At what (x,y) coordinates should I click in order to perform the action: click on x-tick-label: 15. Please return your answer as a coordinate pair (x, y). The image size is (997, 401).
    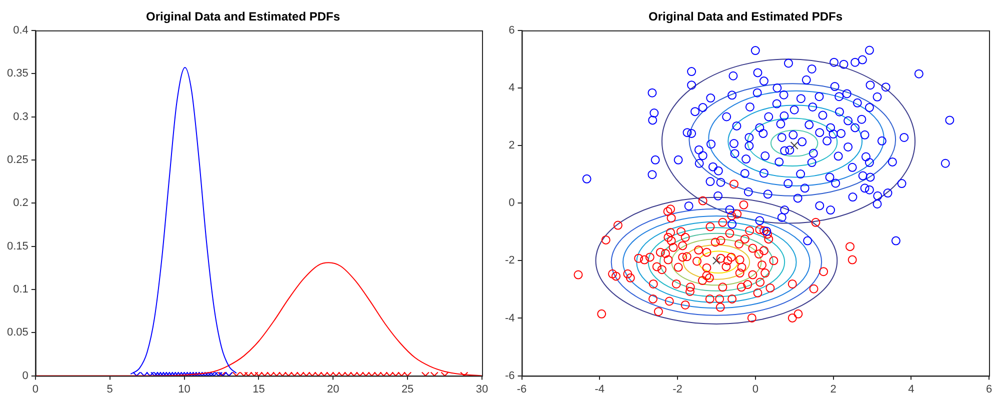
    Looking at the image, I should click on (258, 389).